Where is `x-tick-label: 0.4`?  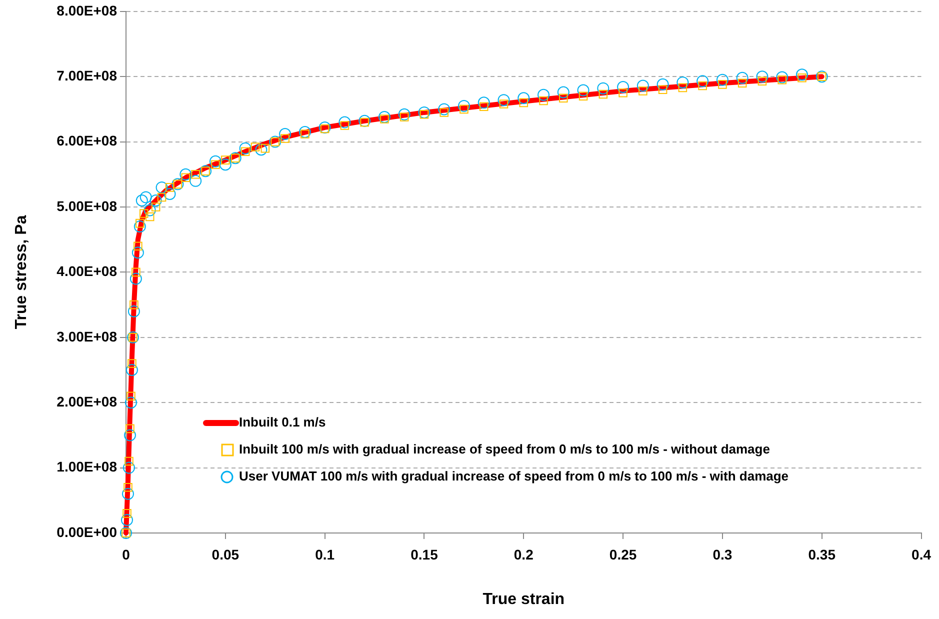
x-tick-label: 0.4 is located at coordinates (922, 554).